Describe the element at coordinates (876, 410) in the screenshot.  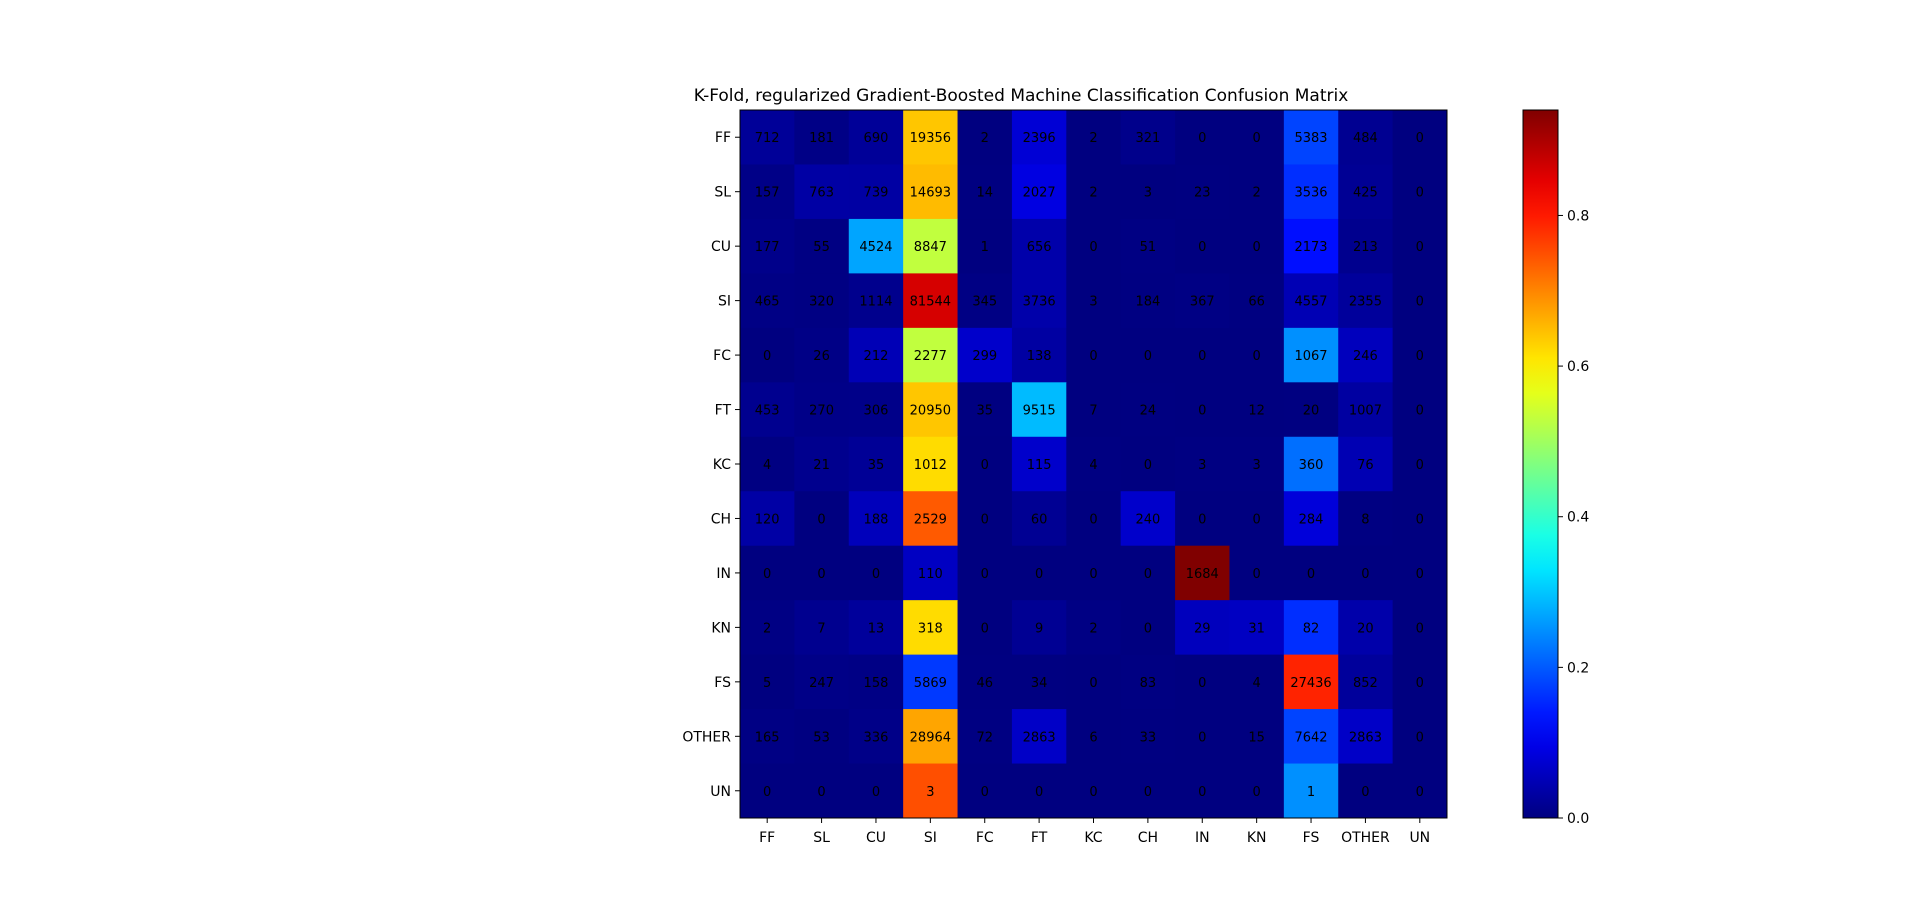
I see `cell-FT-CU` at that location.